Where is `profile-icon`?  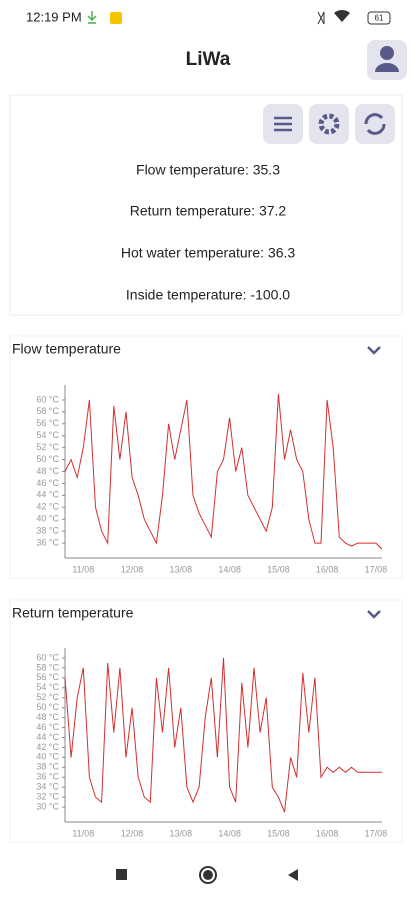
profile-icon is located at coordinates (387, 53).